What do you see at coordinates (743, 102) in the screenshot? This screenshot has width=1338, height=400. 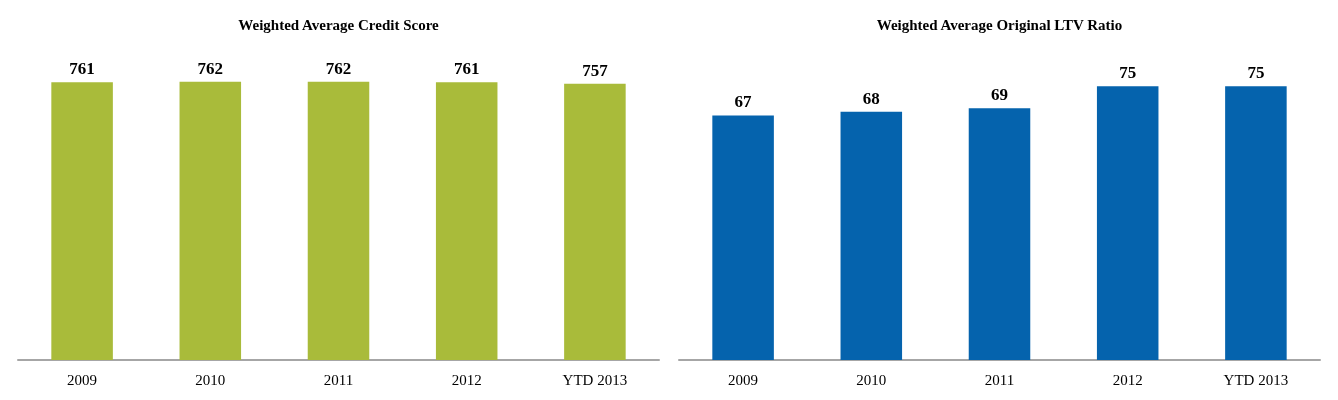 I see `data-label: 67` at bounding box center [743, 102].